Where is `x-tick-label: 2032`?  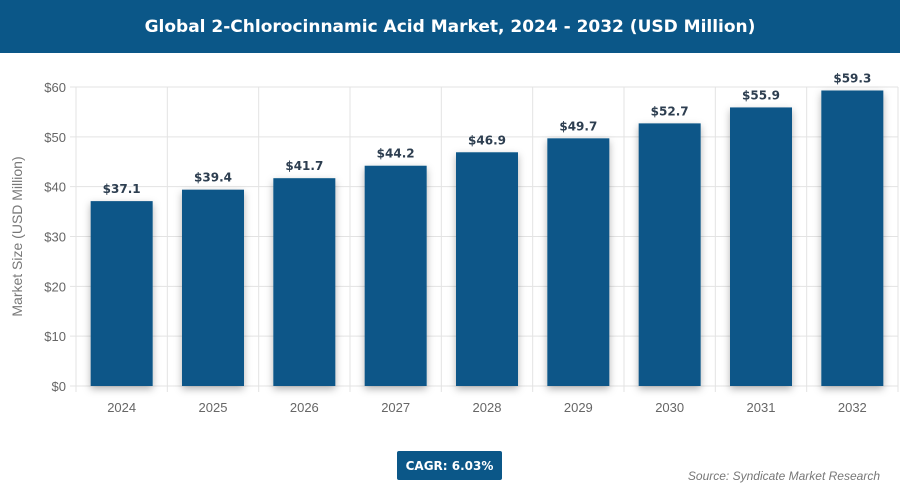 x-tick-label: 2032 is located at coordinates (852, 407).